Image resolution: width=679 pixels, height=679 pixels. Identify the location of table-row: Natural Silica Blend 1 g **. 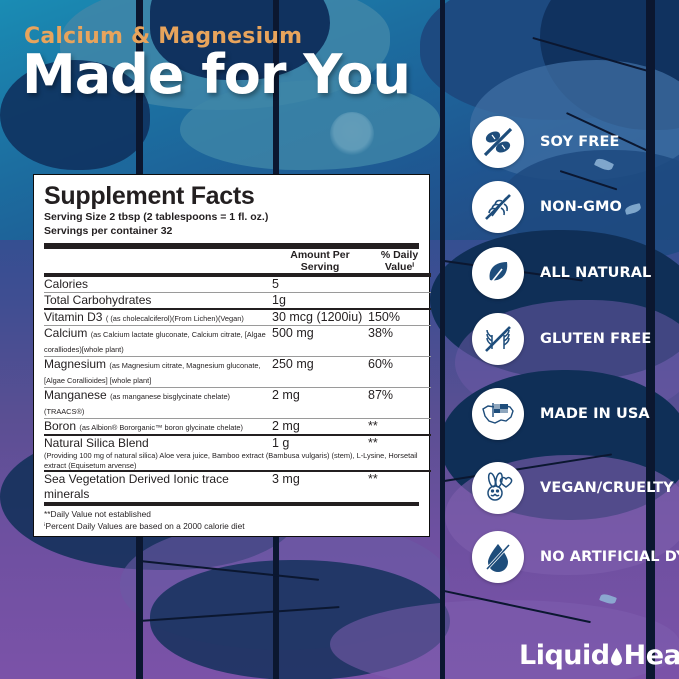
(237, 442).